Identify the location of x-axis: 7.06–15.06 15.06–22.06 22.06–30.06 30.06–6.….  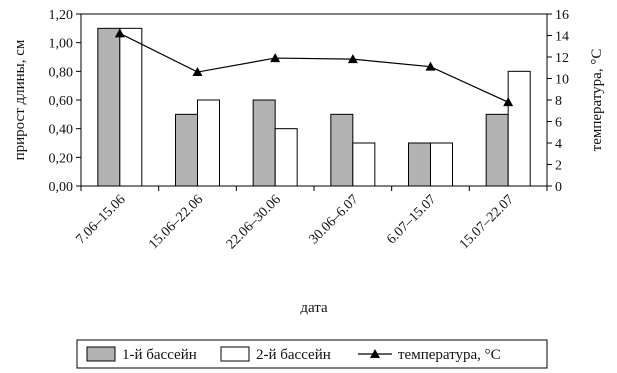
(311, 219).